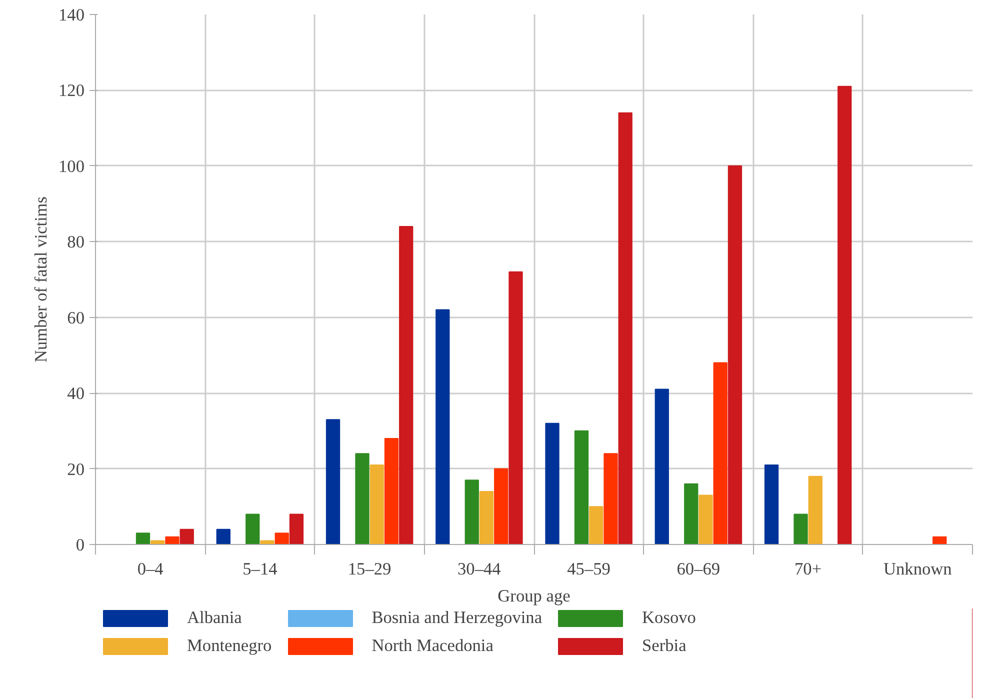  What do you see at coordinates (588, 569) in the screenshot?
I see `x-tick-label: 45–59` at bounding box center [588, 569].